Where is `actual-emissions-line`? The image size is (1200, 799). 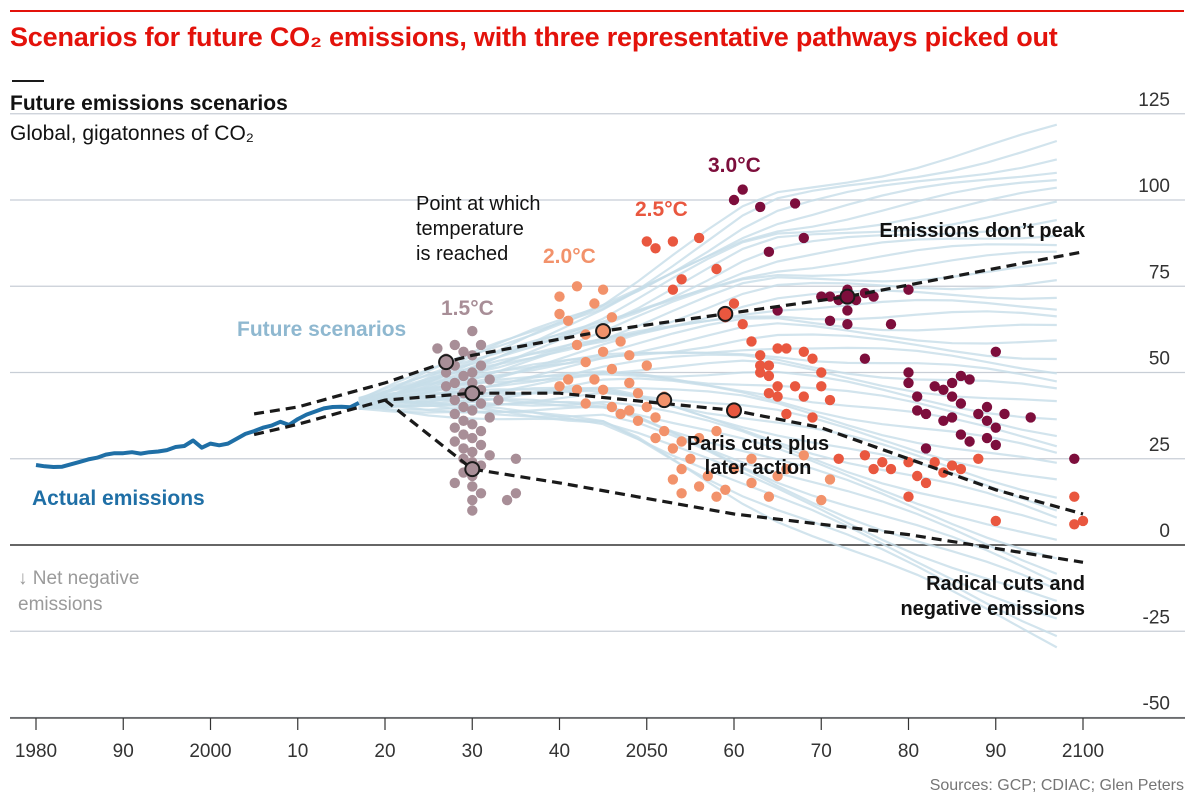 actual-emissions-line is located at coordinates (197, 435).